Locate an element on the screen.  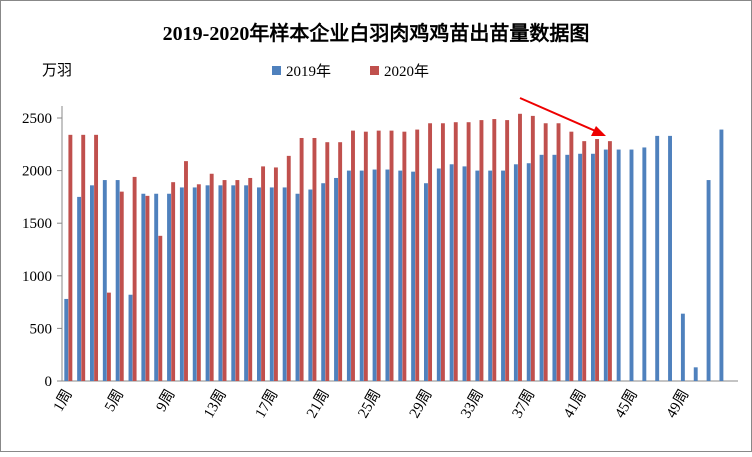
annotation-arrow is located at coordinates (560, 115).